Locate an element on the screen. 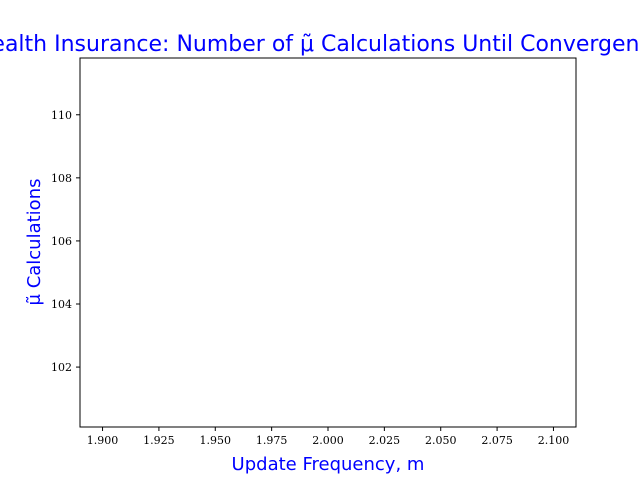  x-tick-label: 1.900 is located at coordinates (103, 440).